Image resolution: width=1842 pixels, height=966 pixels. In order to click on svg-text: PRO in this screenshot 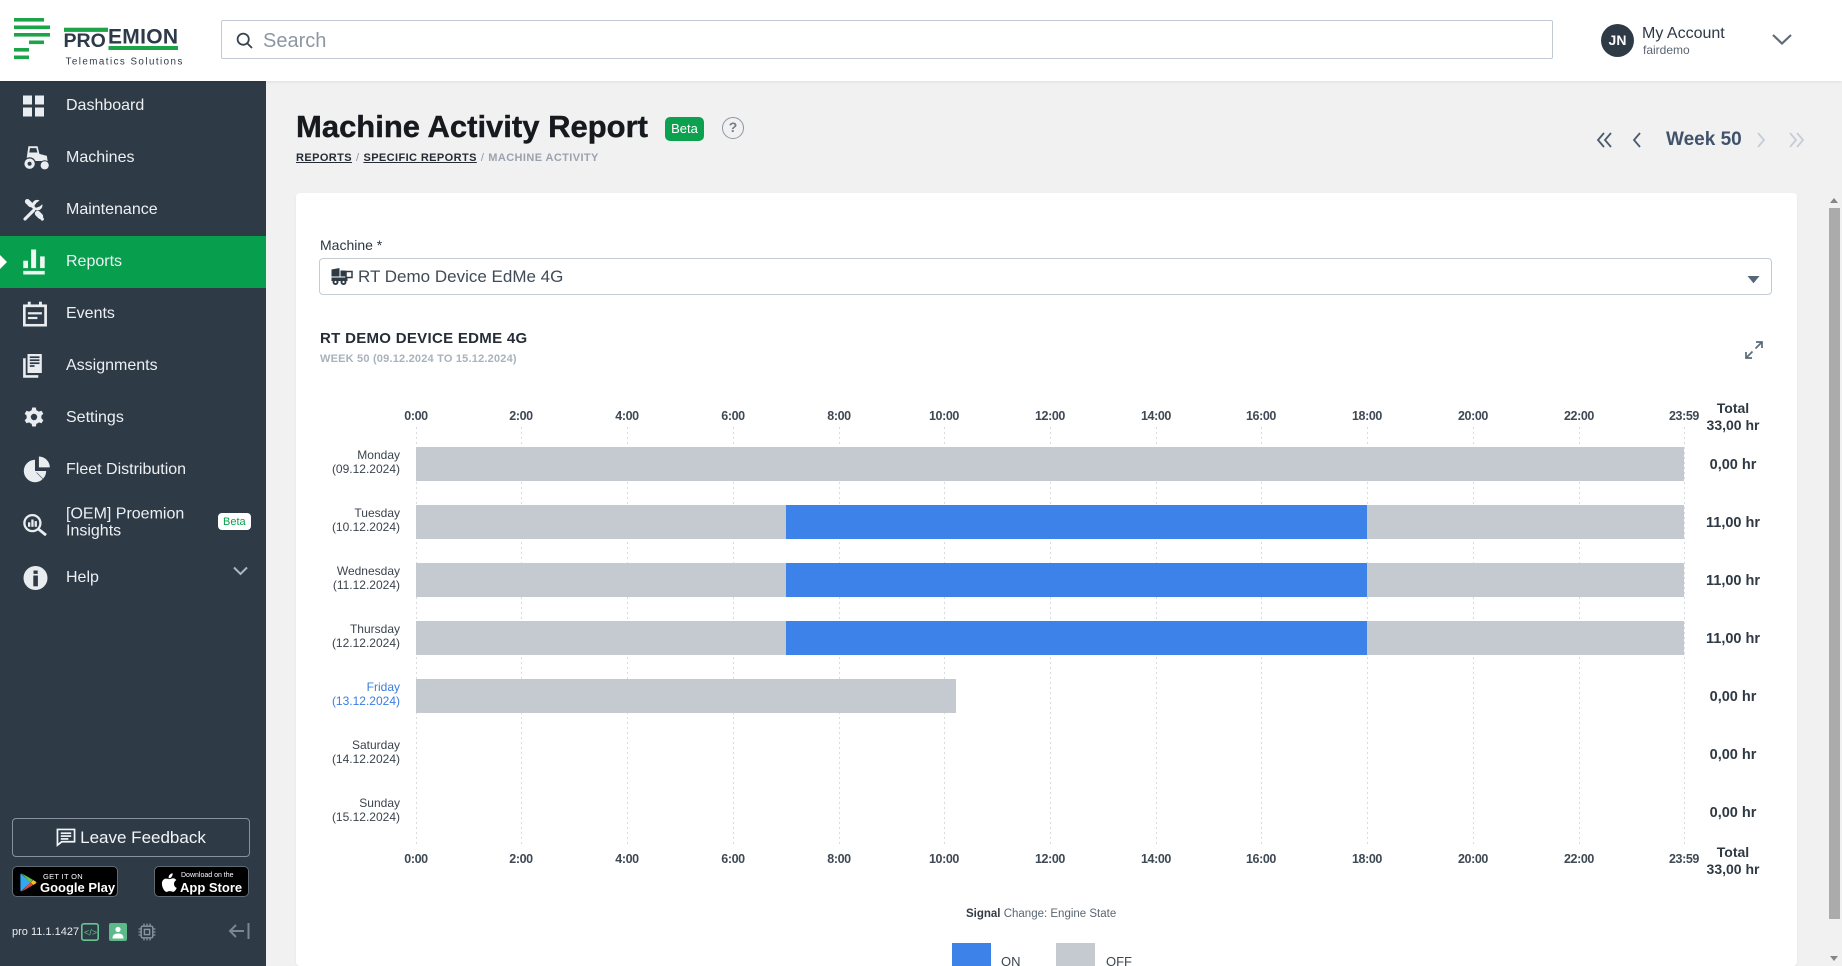, I will do `click(85, 41)`.